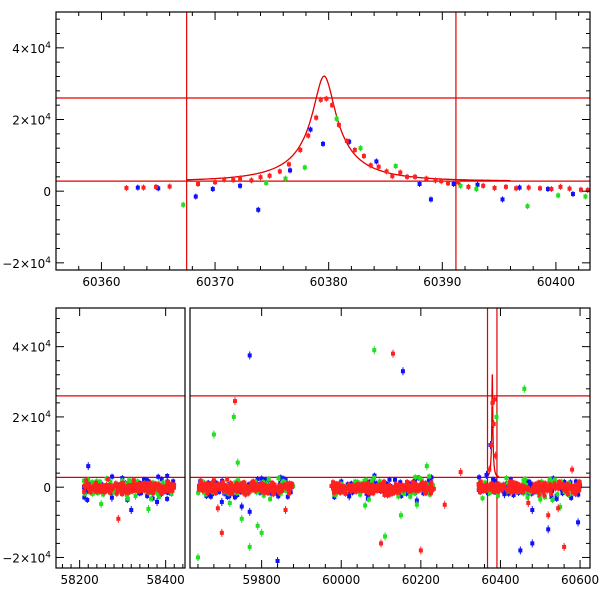 The image size is (600, 600). What do you see at coordinates (500, 580) in the screenshot?
I see `bottom-xtick-label-5: 60400` at bounding box center [500, 580].